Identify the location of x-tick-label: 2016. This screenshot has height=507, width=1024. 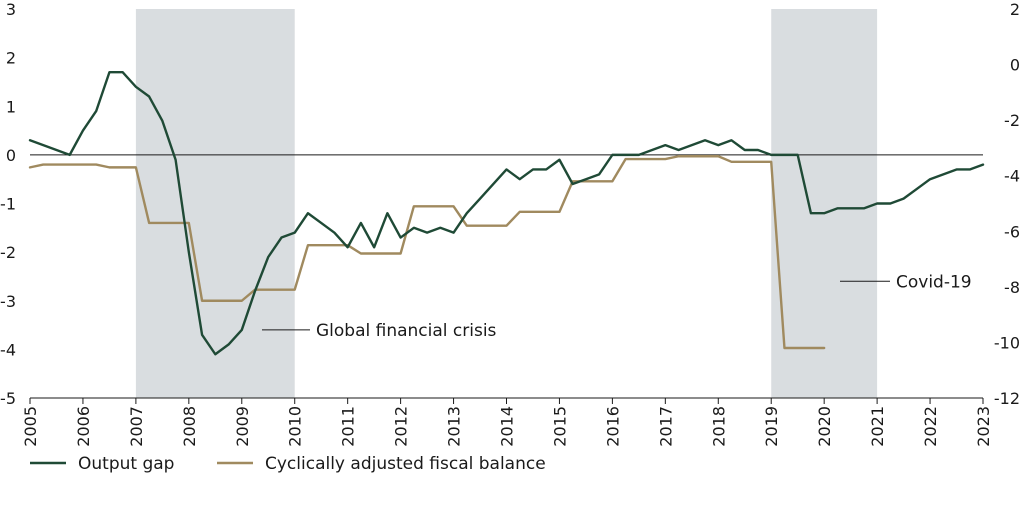
(612, 426).